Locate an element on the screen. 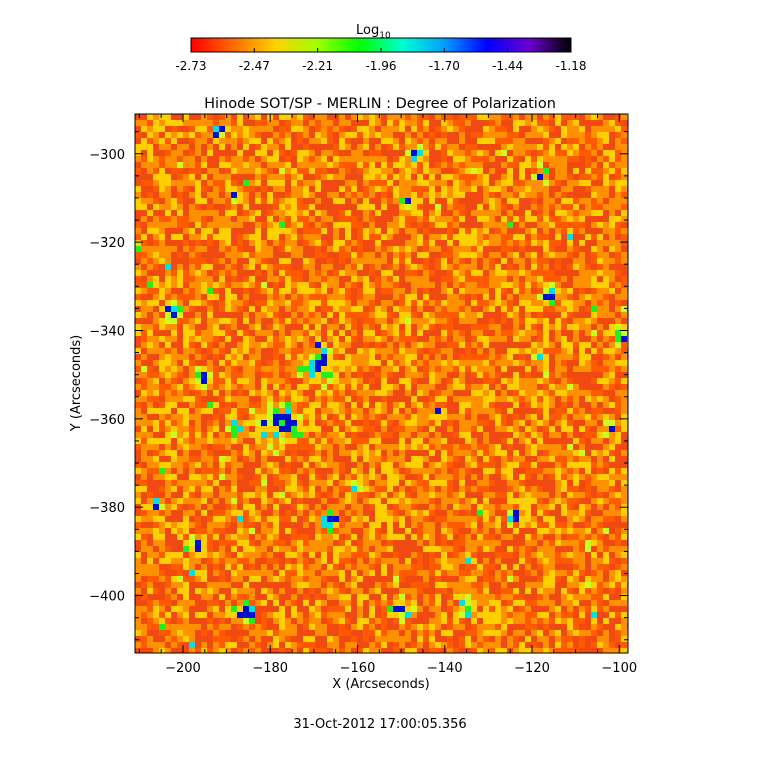 Image resolution: width=760 pixels, height=768 pixels. colorbar-tick-label: -1.70 is located at coordinates (444, 66).